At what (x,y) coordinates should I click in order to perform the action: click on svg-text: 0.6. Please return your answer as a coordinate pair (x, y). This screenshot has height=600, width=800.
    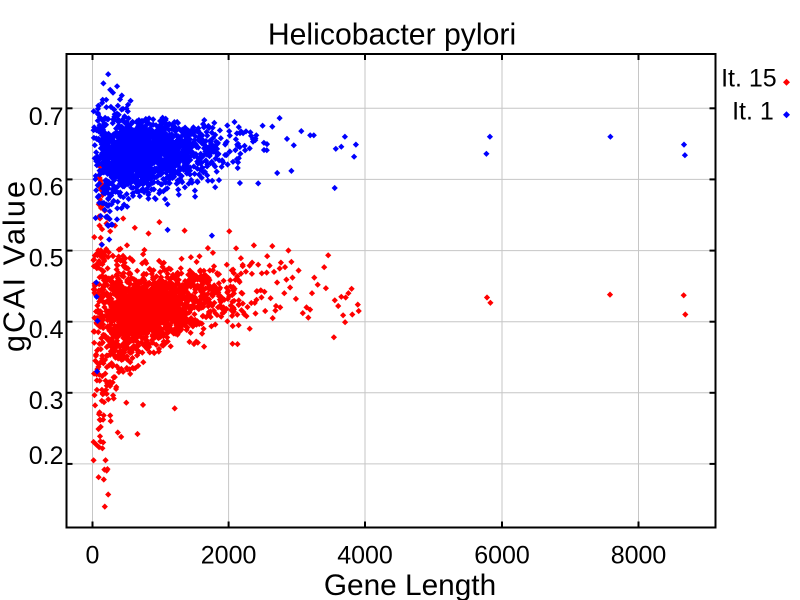
    Looking at the image, I should click on (46, 188).